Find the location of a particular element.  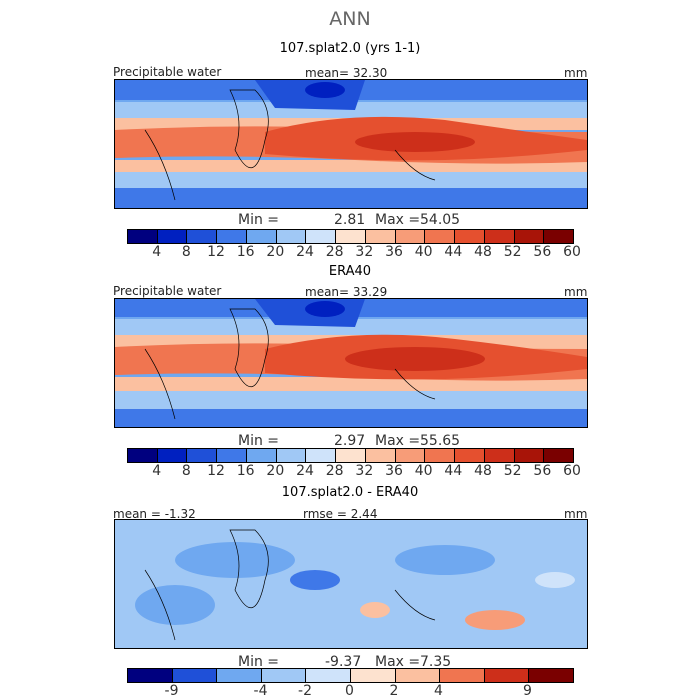

panel-1-units: mm is located at coordinates (576, 73).